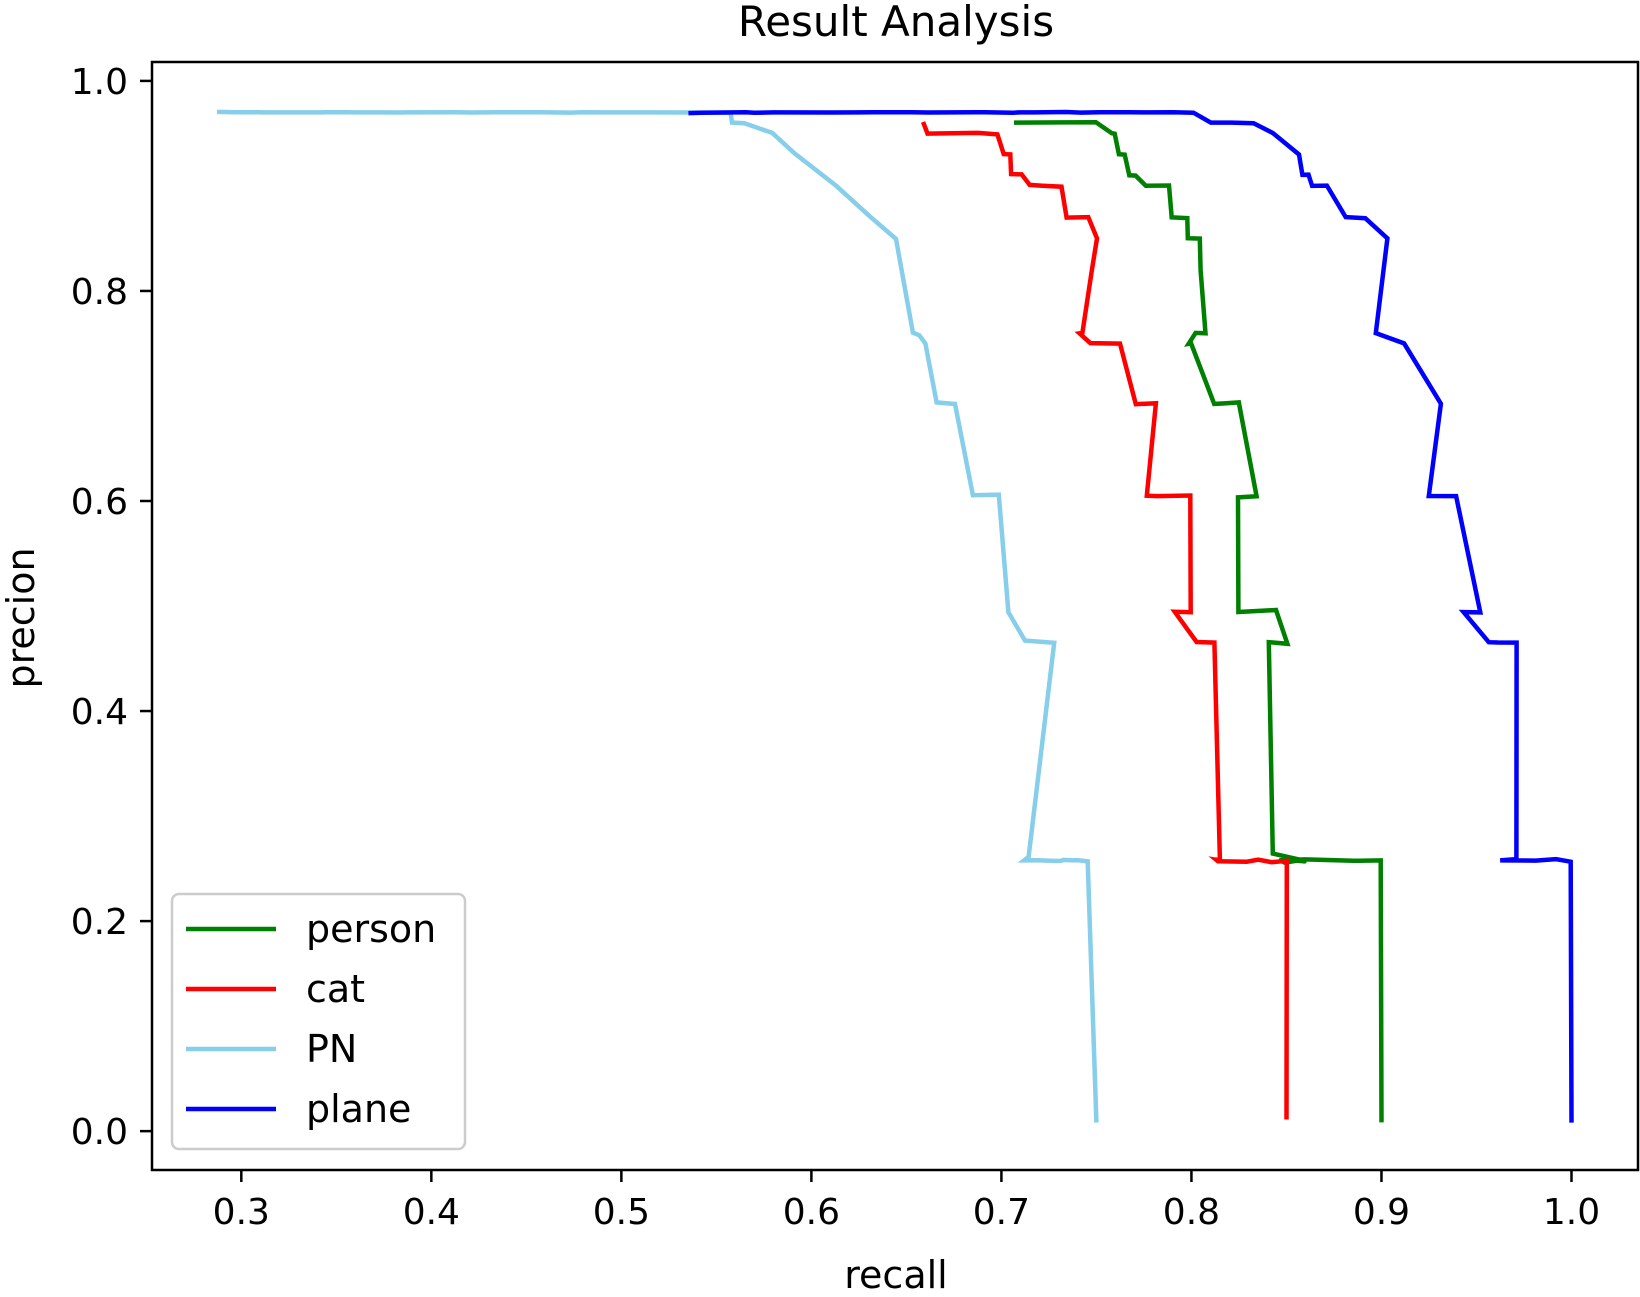 The height and width of the screenshot is (1297, 1640). What do you see at coordinates (1191, 1212) in the screenshot?
I see `x-tick-label: 0.8` at bounding box center [1191, 1212].